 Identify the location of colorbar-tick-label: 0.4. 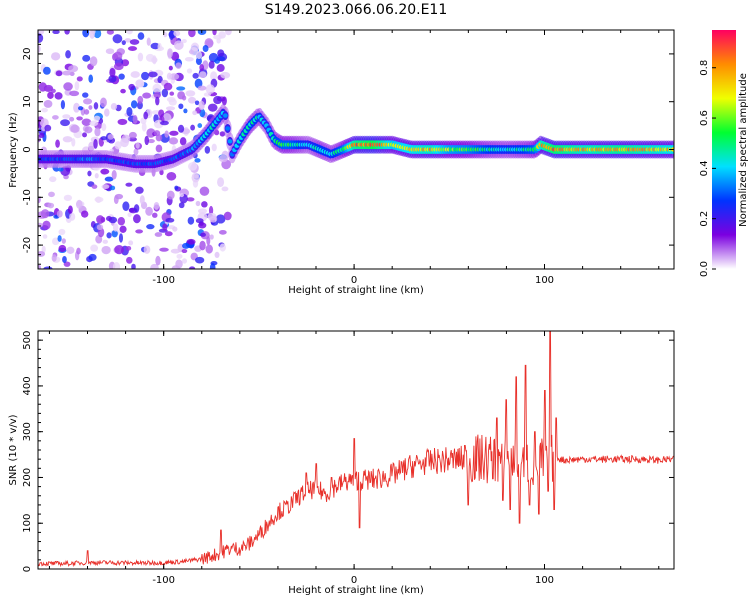
(704, 168).